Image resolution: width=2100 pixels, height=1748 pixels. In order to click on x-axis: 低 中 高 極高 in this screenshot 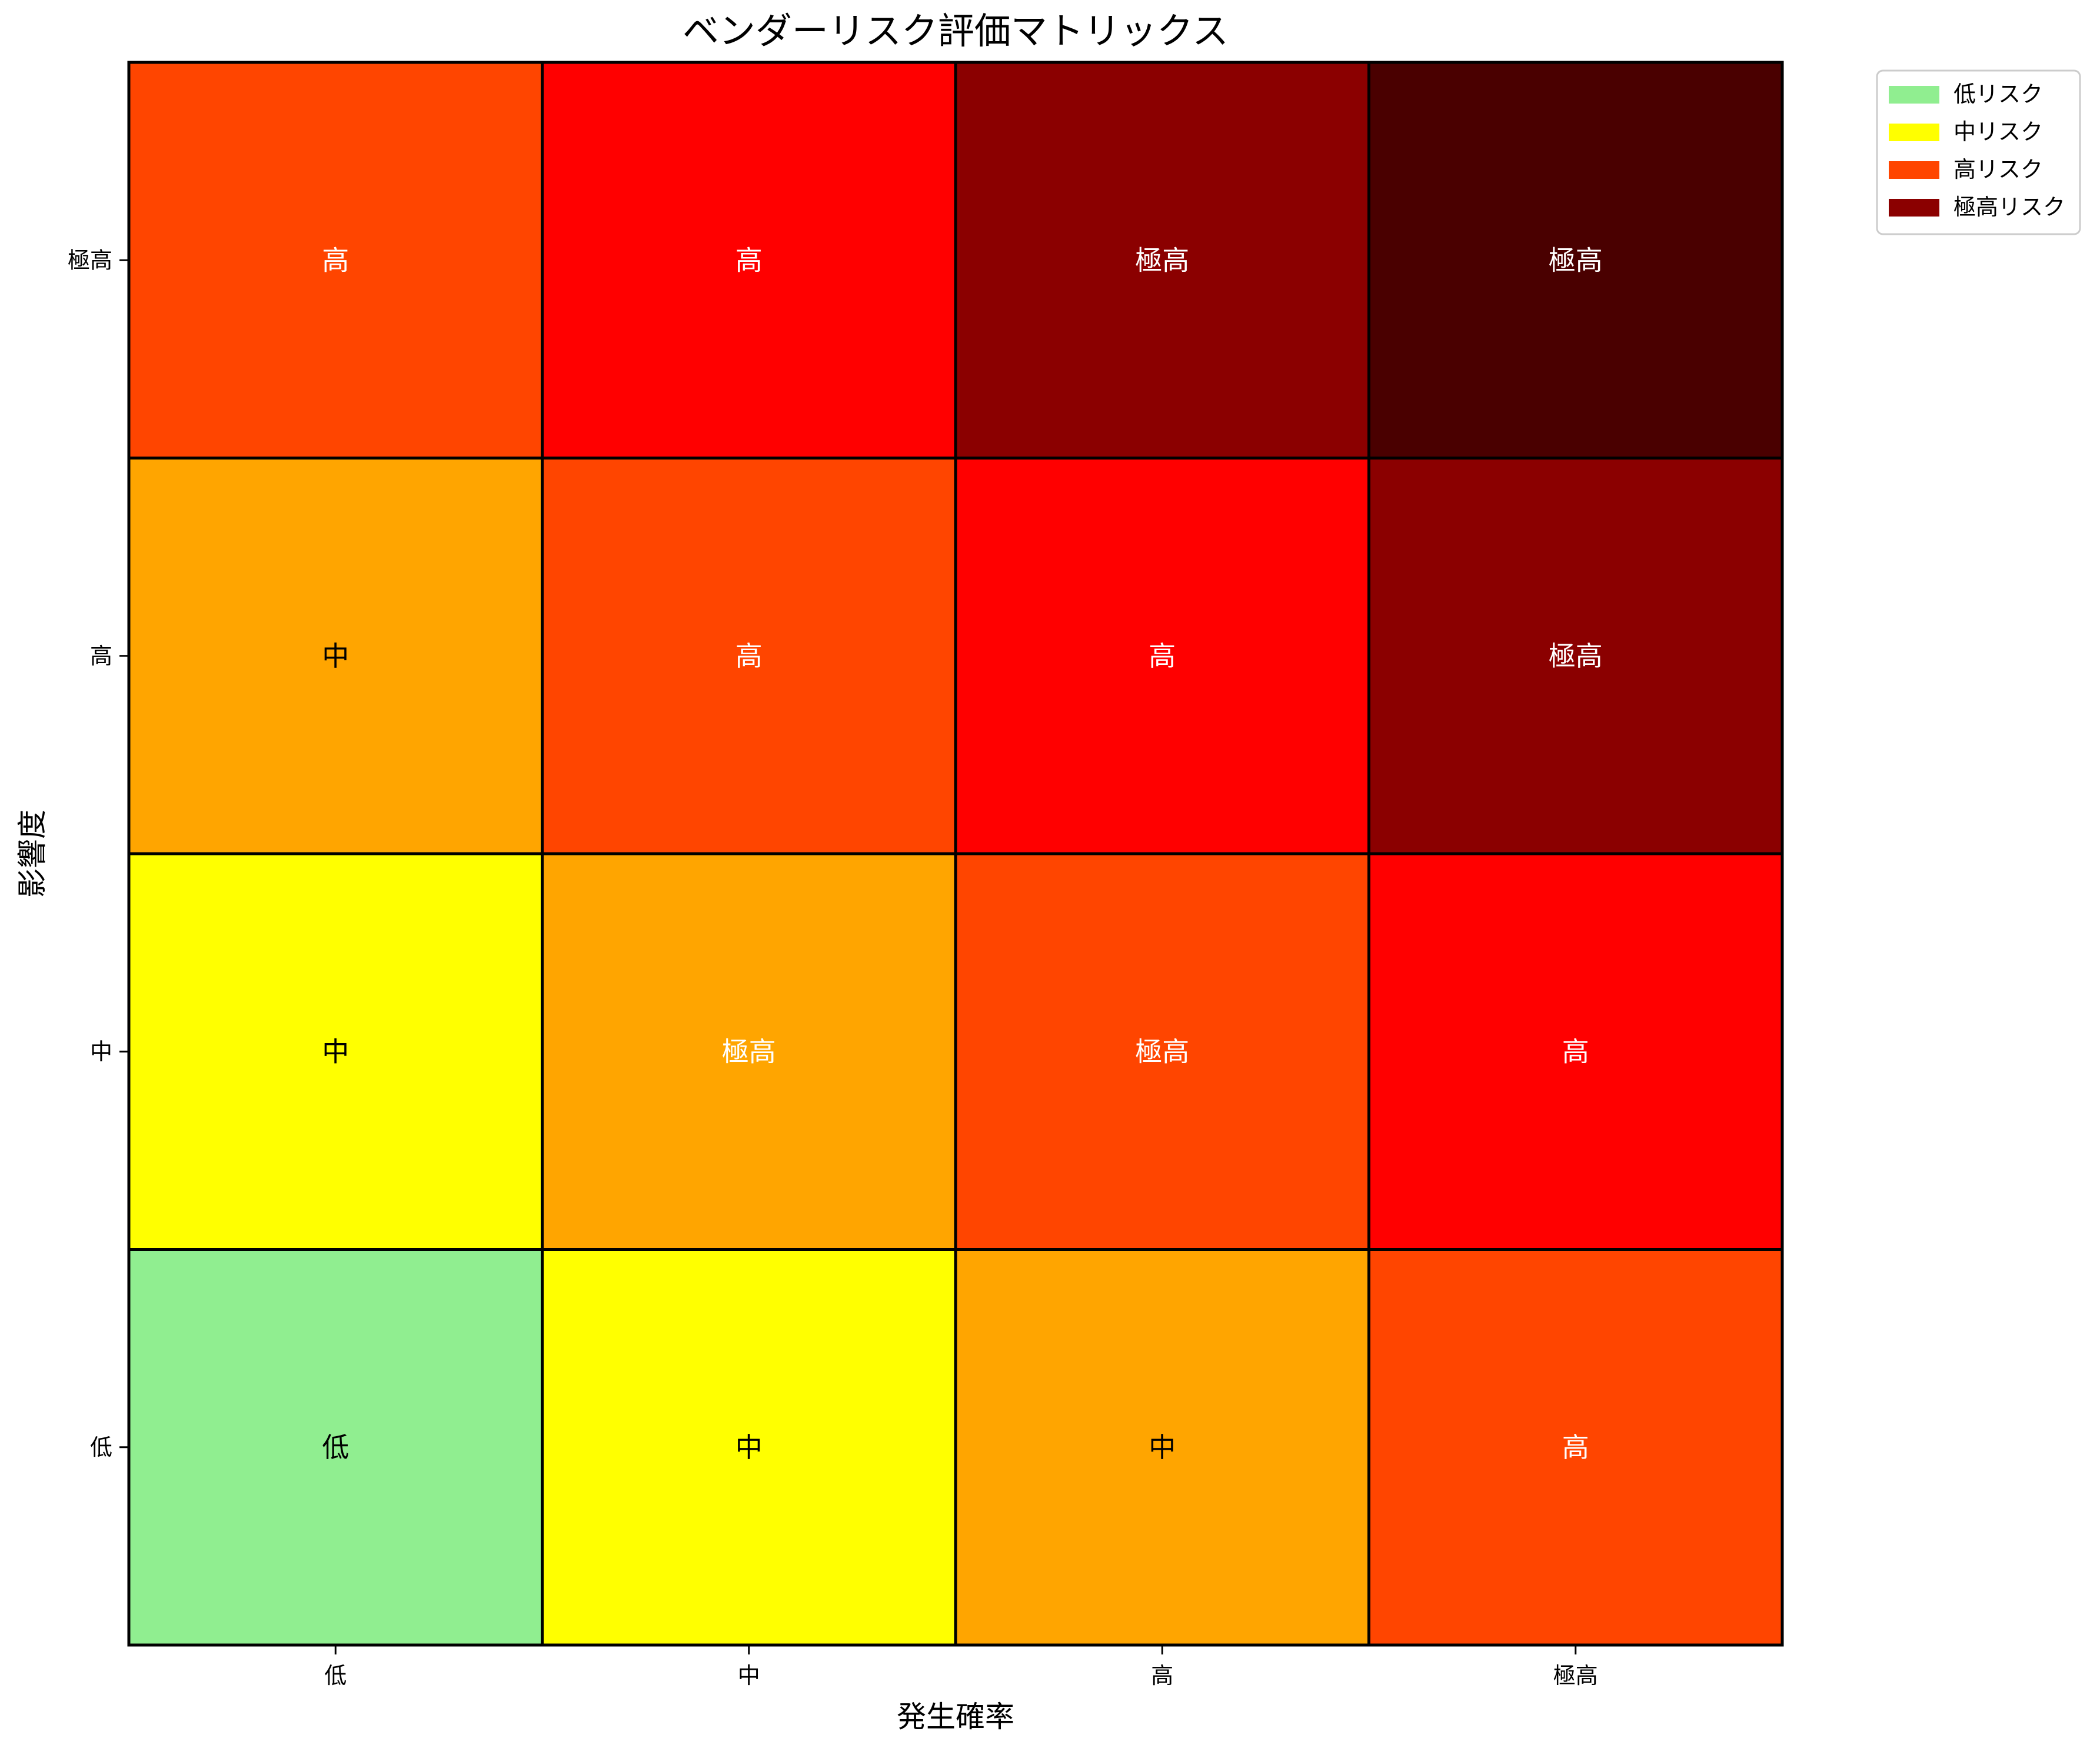, I will do `click(961, 1667)`.